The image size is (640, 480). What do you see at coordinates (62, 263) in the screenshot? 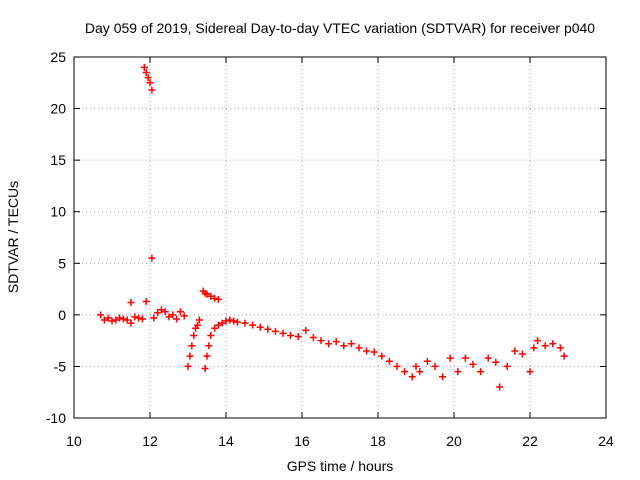
I see `y-tick-label: 5` at bounding box center [62, 263].